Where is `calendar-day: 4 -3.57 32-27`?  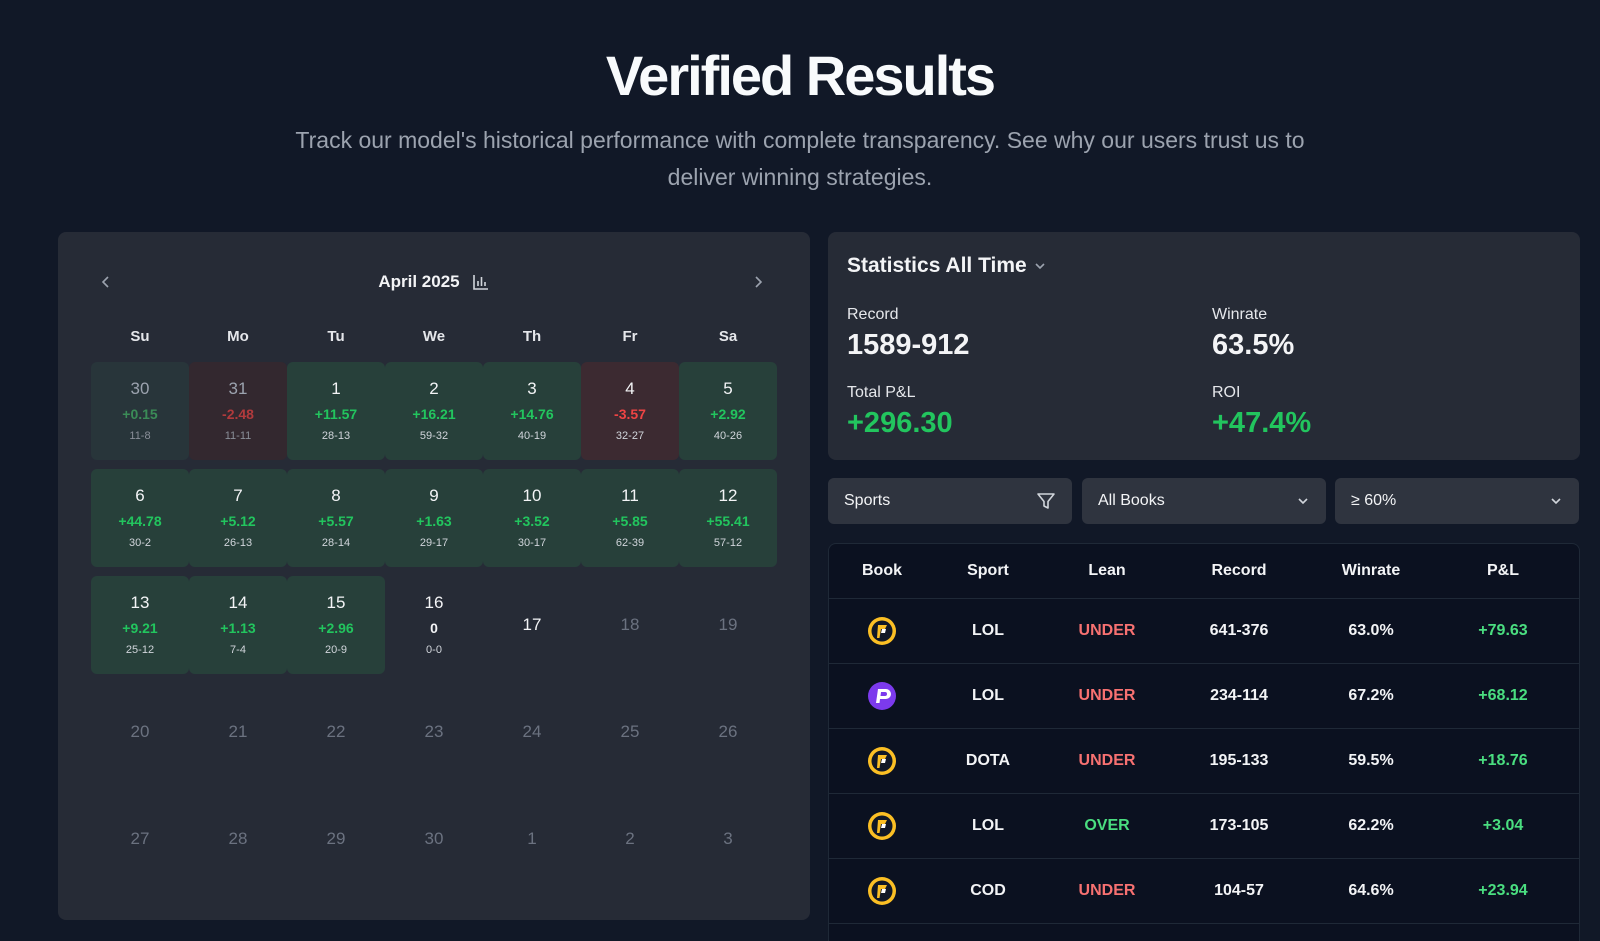 calendar-day: 4 -3.57 32-27 is located at coordinates (630, 411).